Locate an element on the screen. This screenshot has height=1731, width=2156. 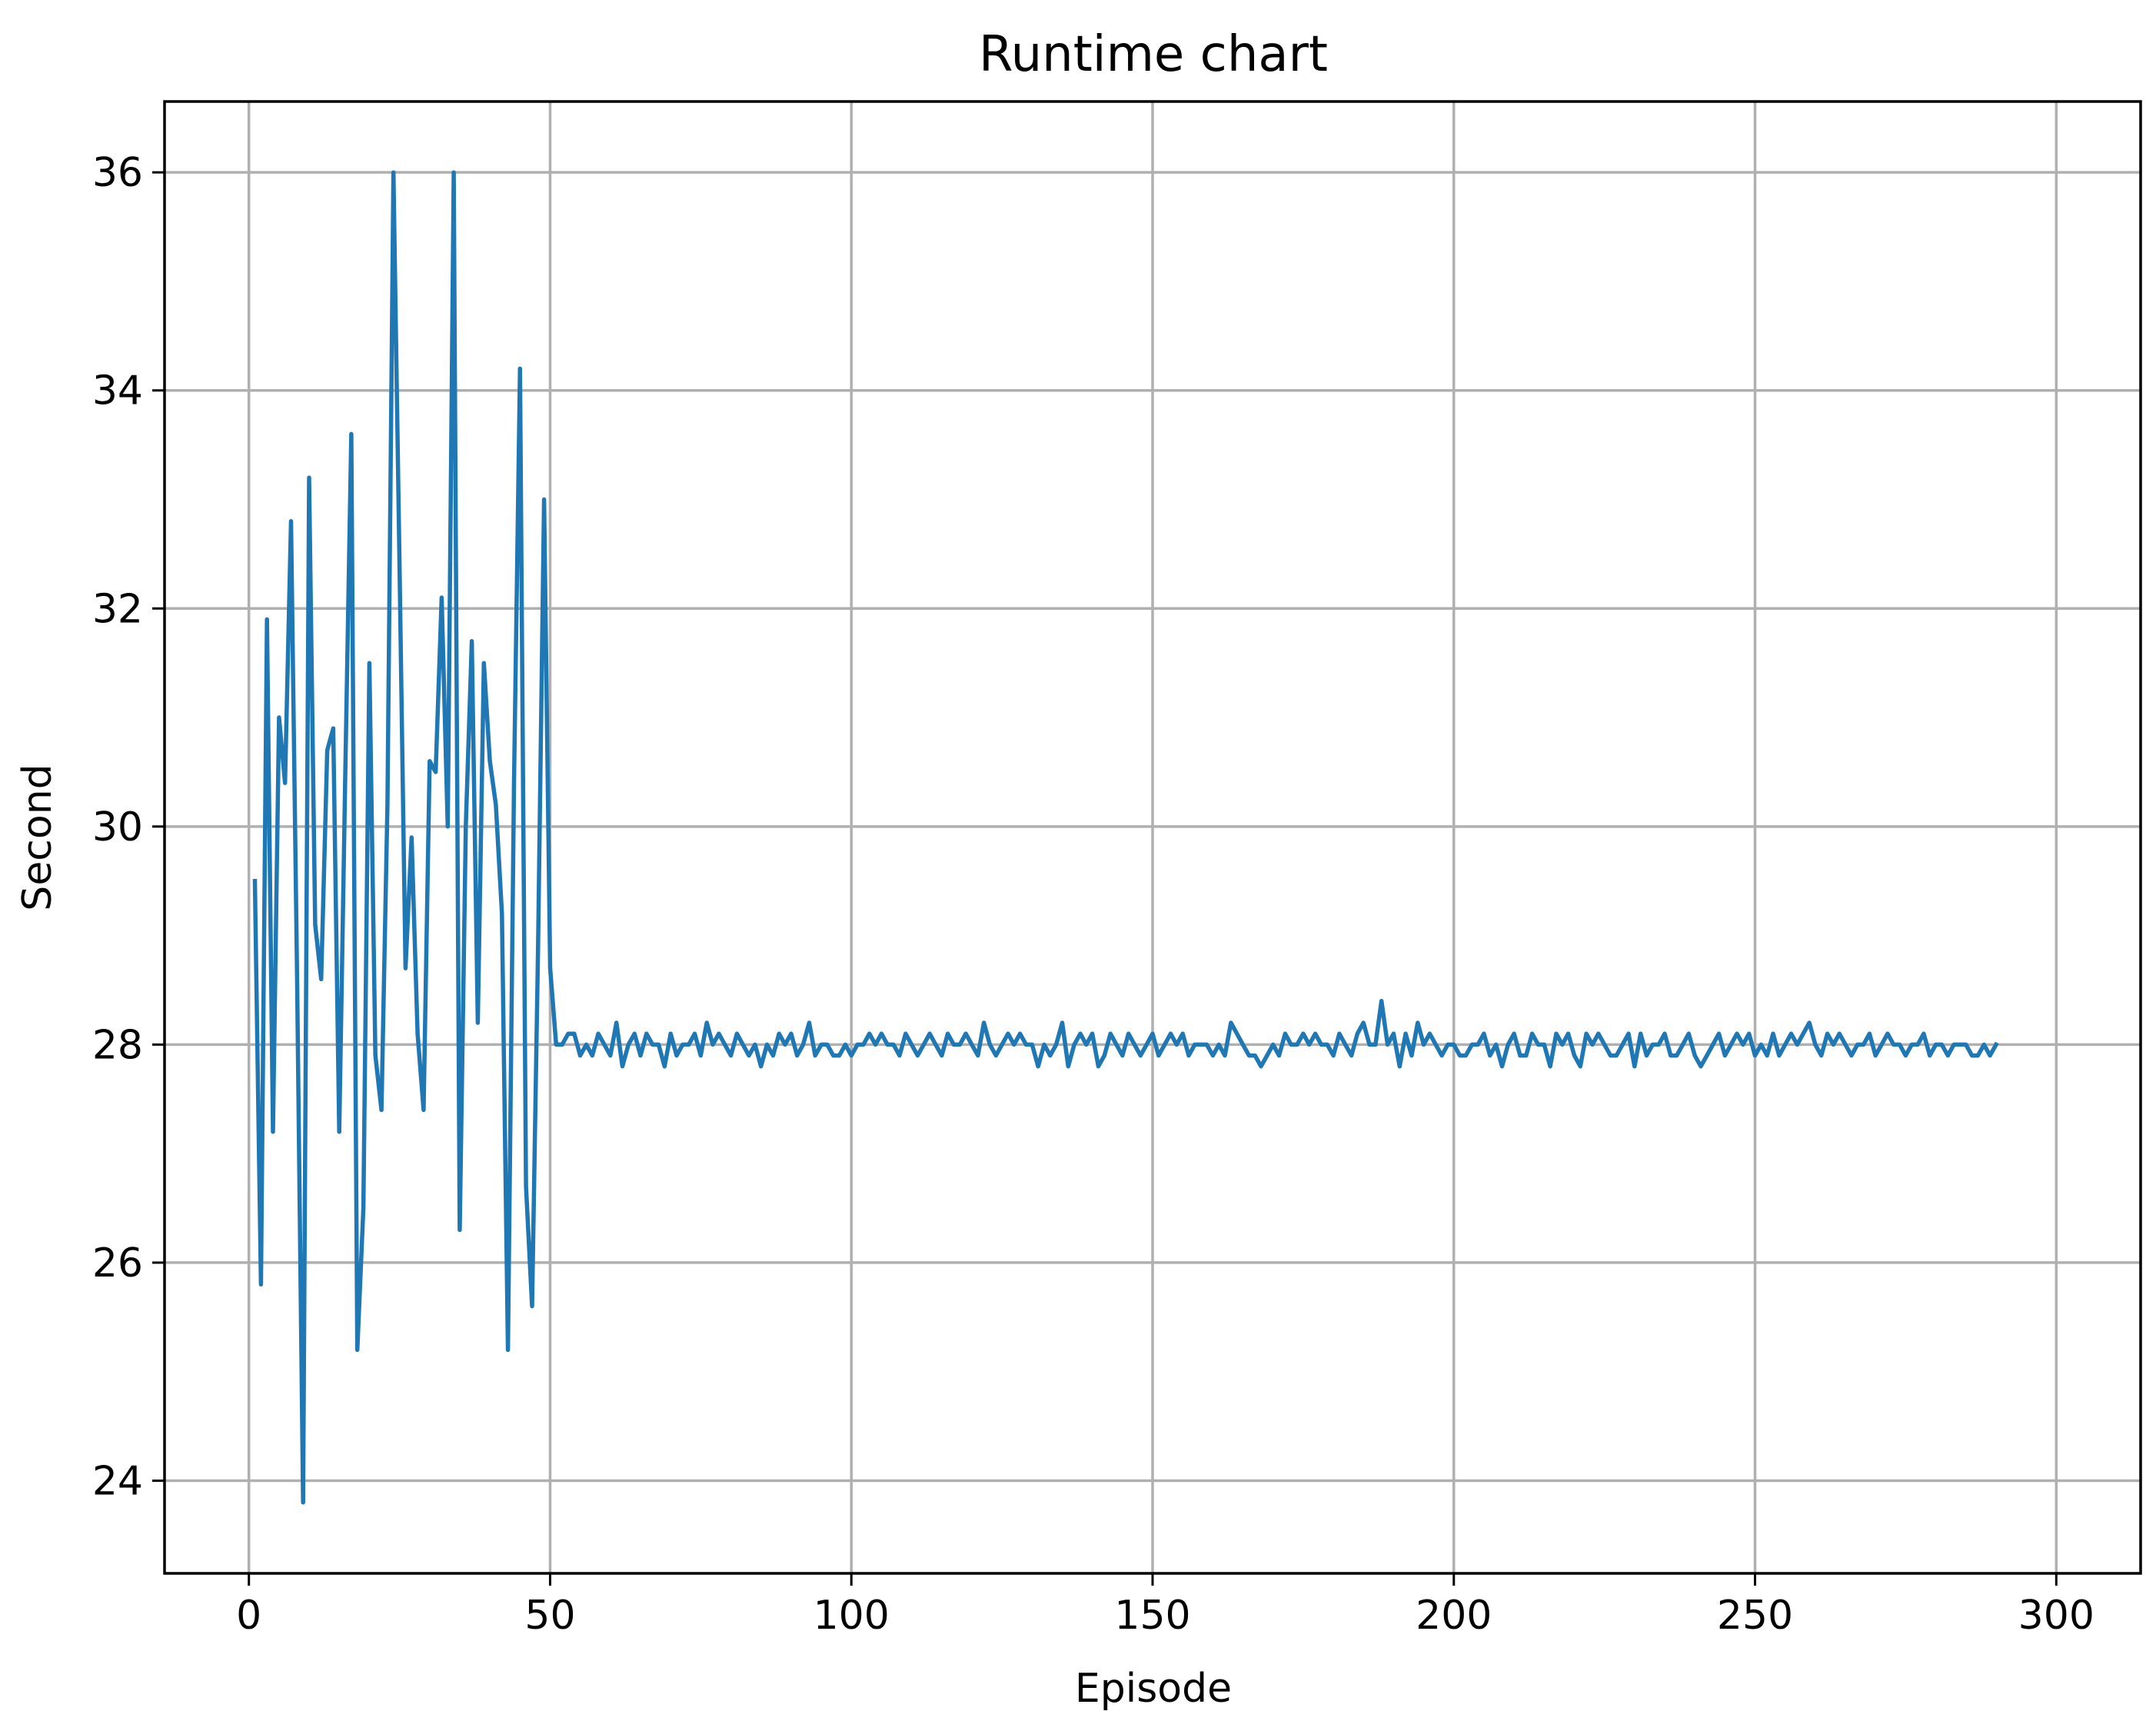
x-tick-label: 250 is located at coordinates (1755, 1616).